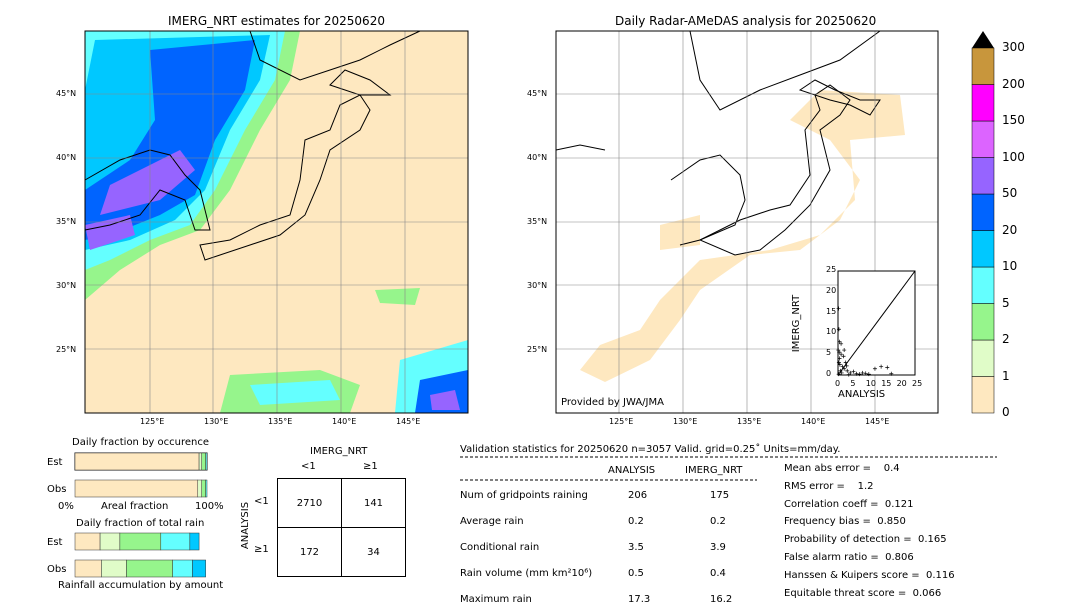  Describe the element at coordinates (280, 421) in the screenshot. I see `lon-tick: 135°E` at that location.